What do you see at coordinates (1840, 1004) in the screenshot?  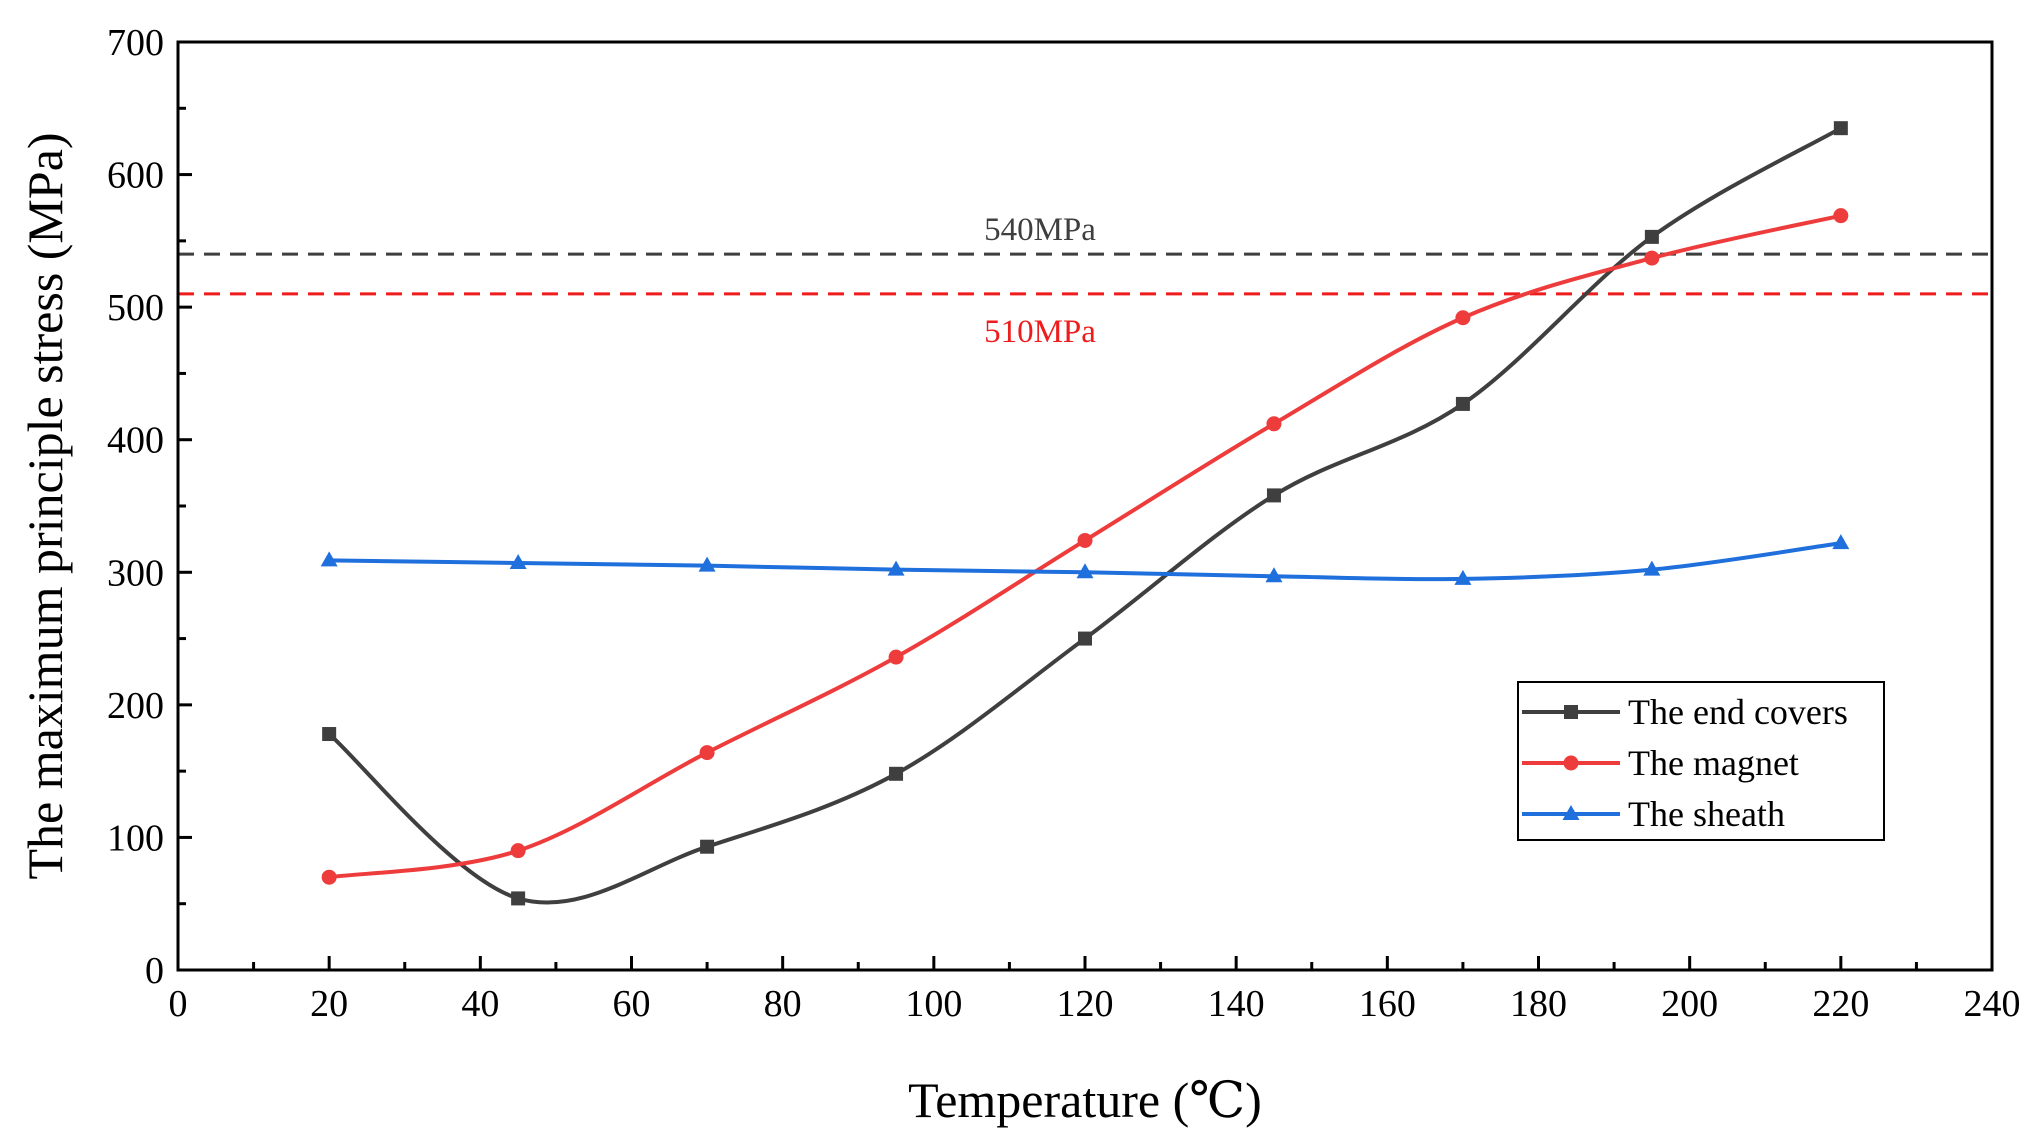 I see `x-tick-label: 220` at bounding box center [1840, 1004].